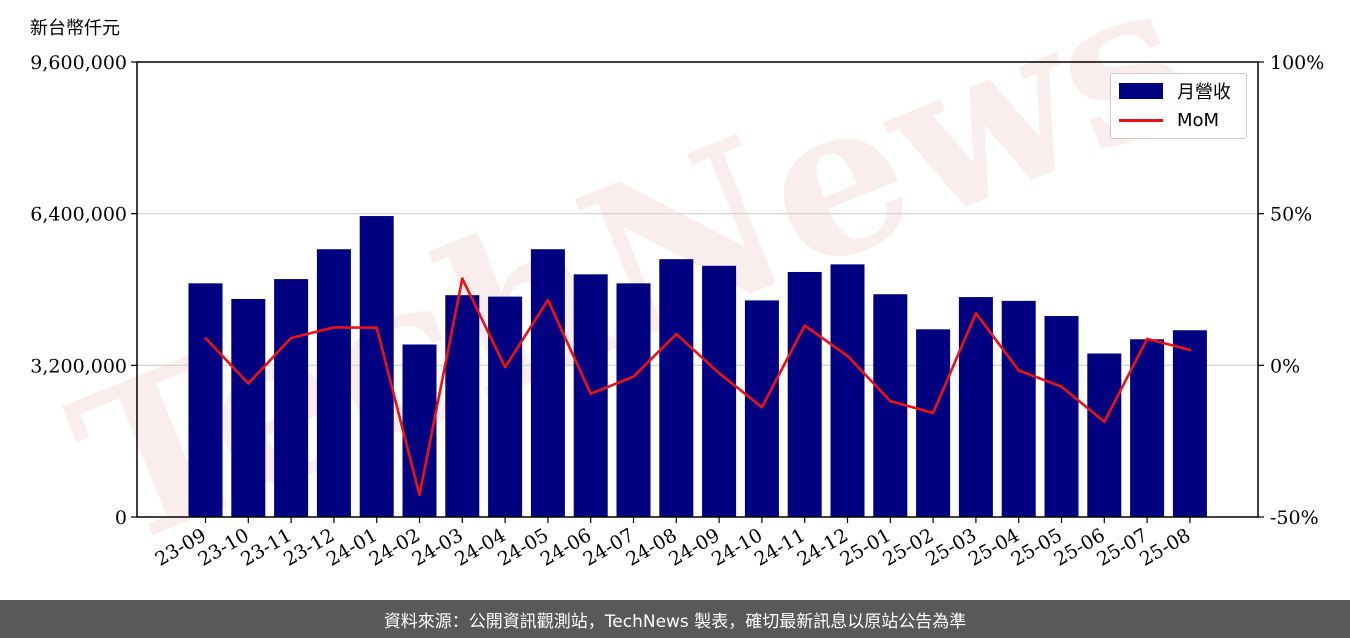  I want to click on y-right-tick-label: 100%, so click(1297, 63).